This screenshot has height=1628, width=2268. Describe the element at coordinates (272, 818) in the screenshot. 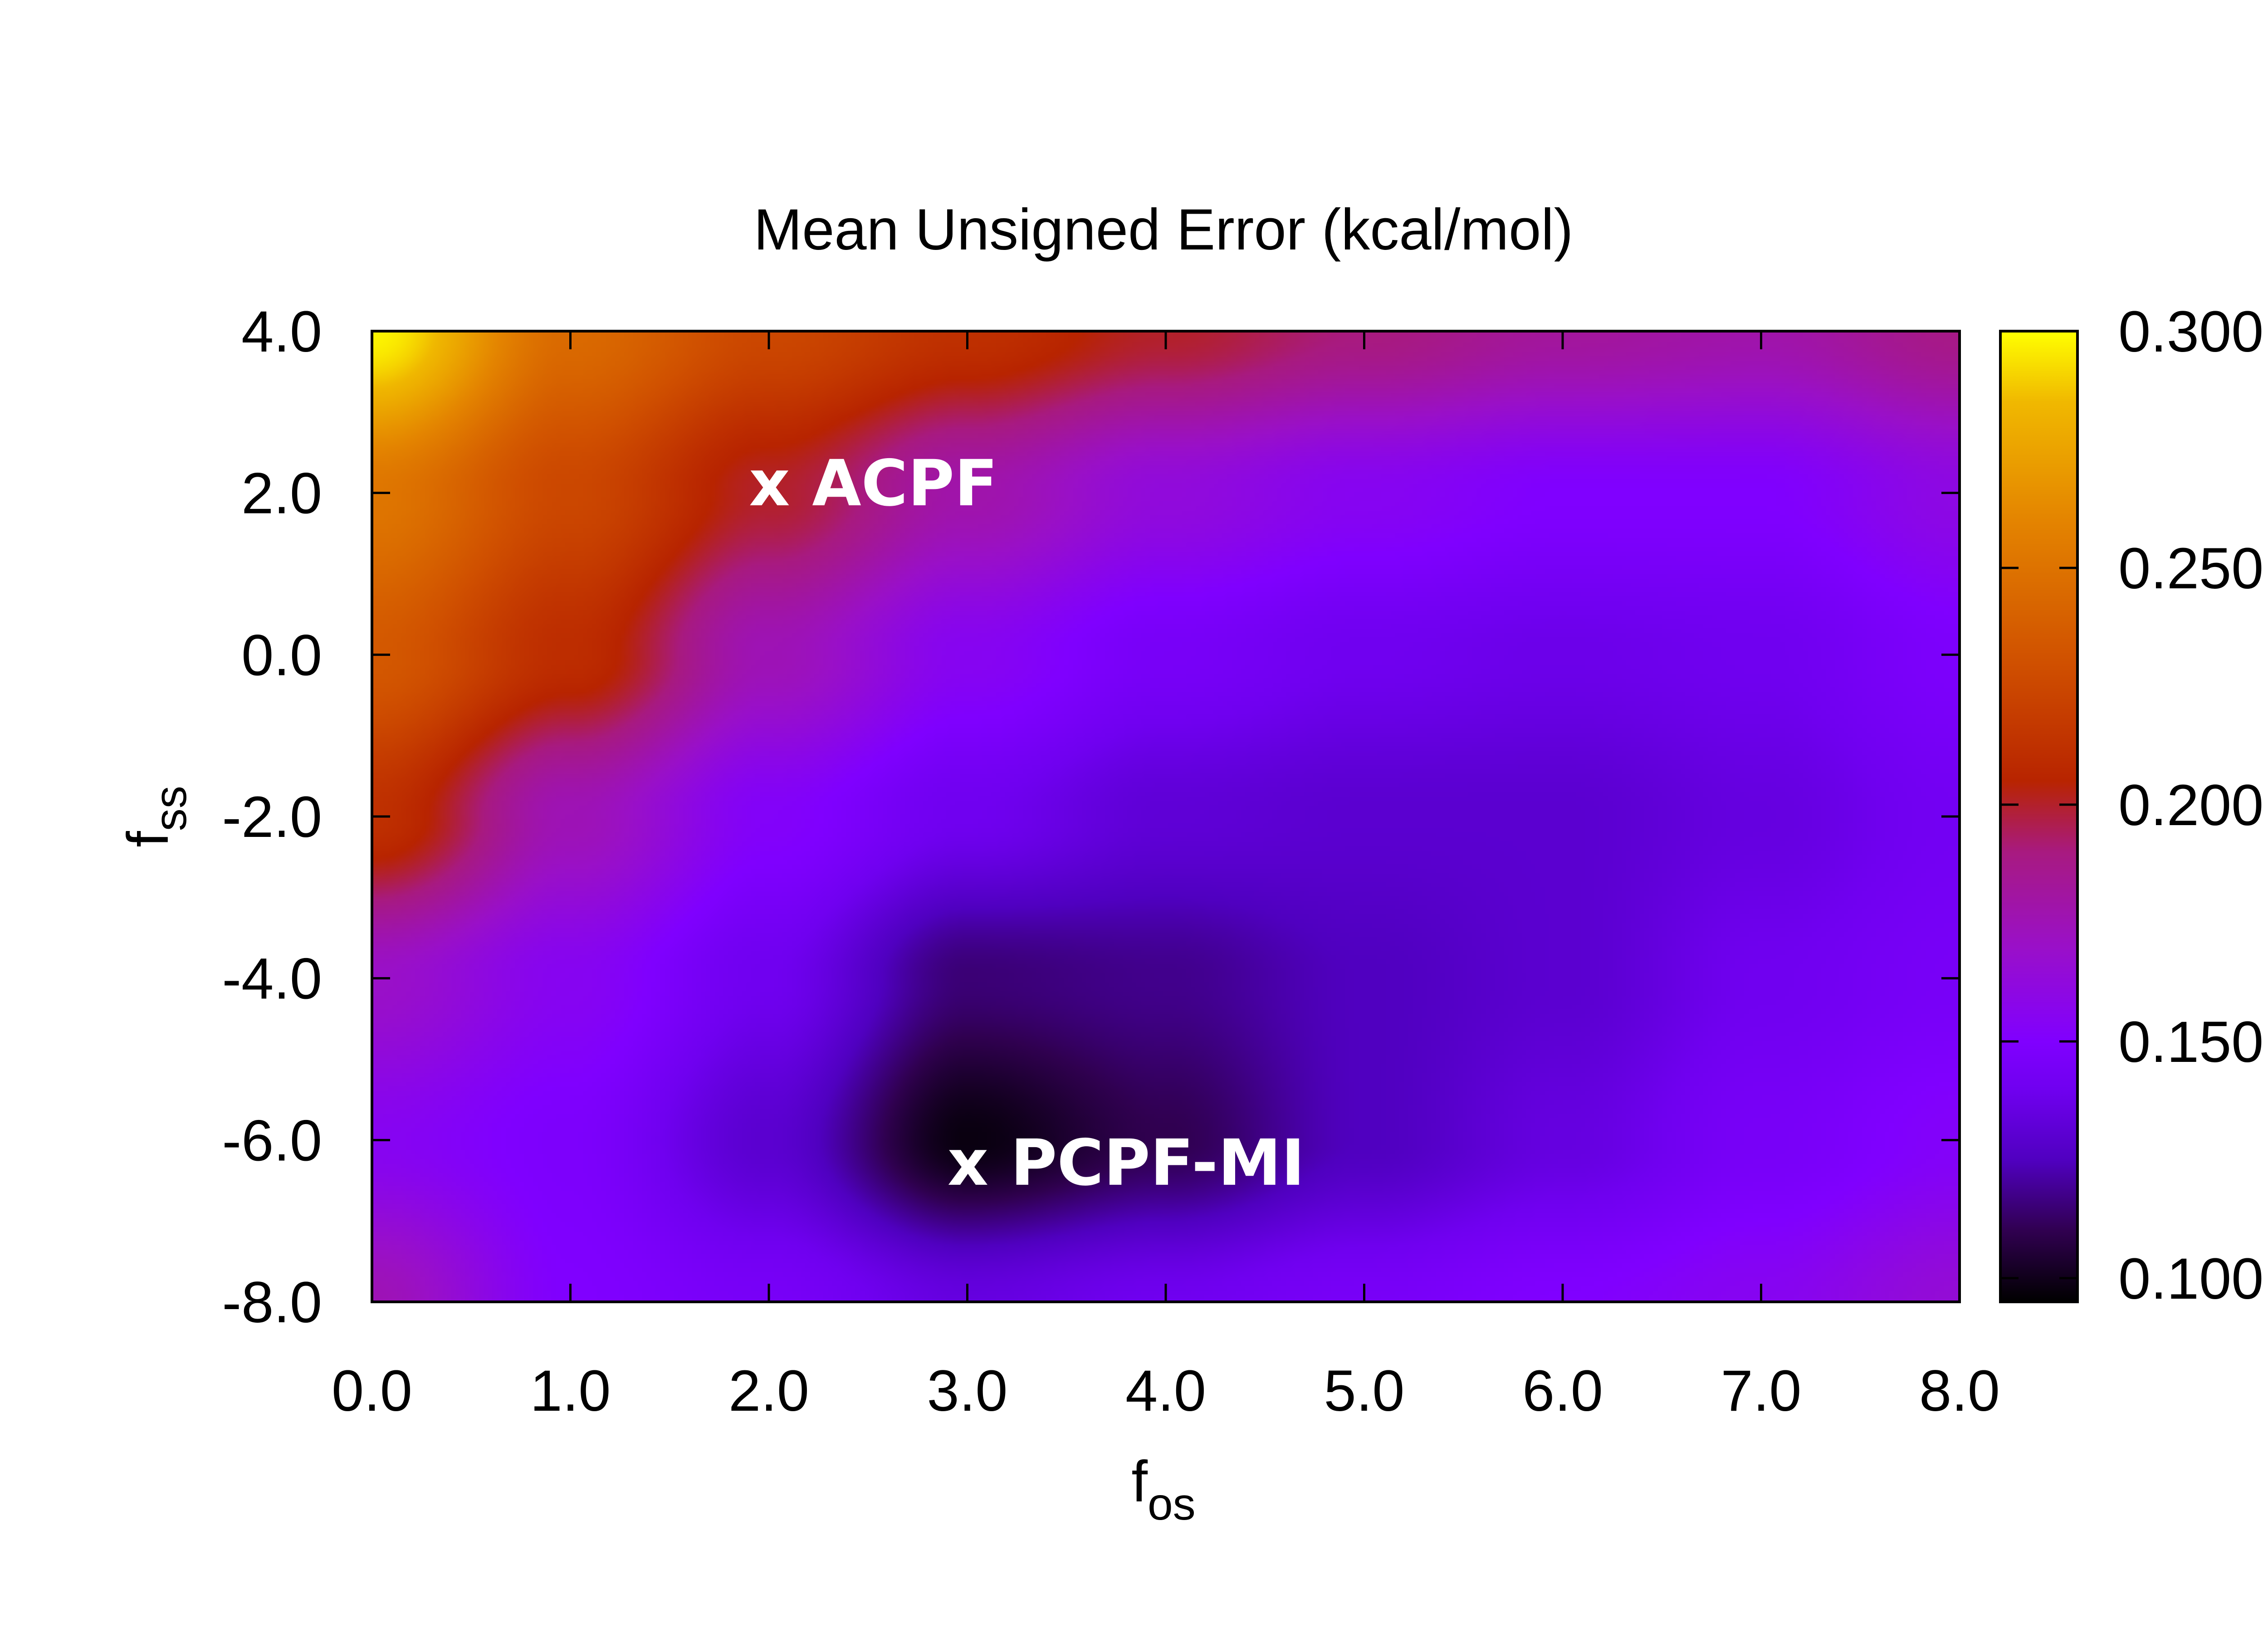

I see `y-tick-label: -2.0` at that location.